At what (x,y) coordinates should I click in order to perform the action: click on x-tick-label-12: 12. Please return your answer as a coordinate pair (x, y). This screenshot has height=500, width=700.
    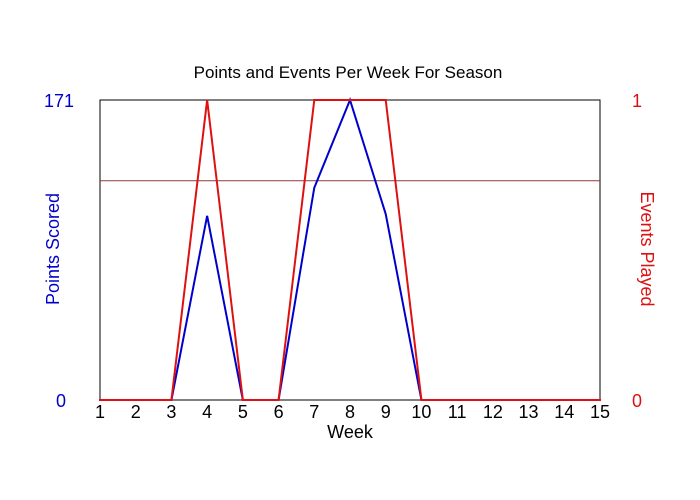
    Looking at the image, I should click on (493, 412).